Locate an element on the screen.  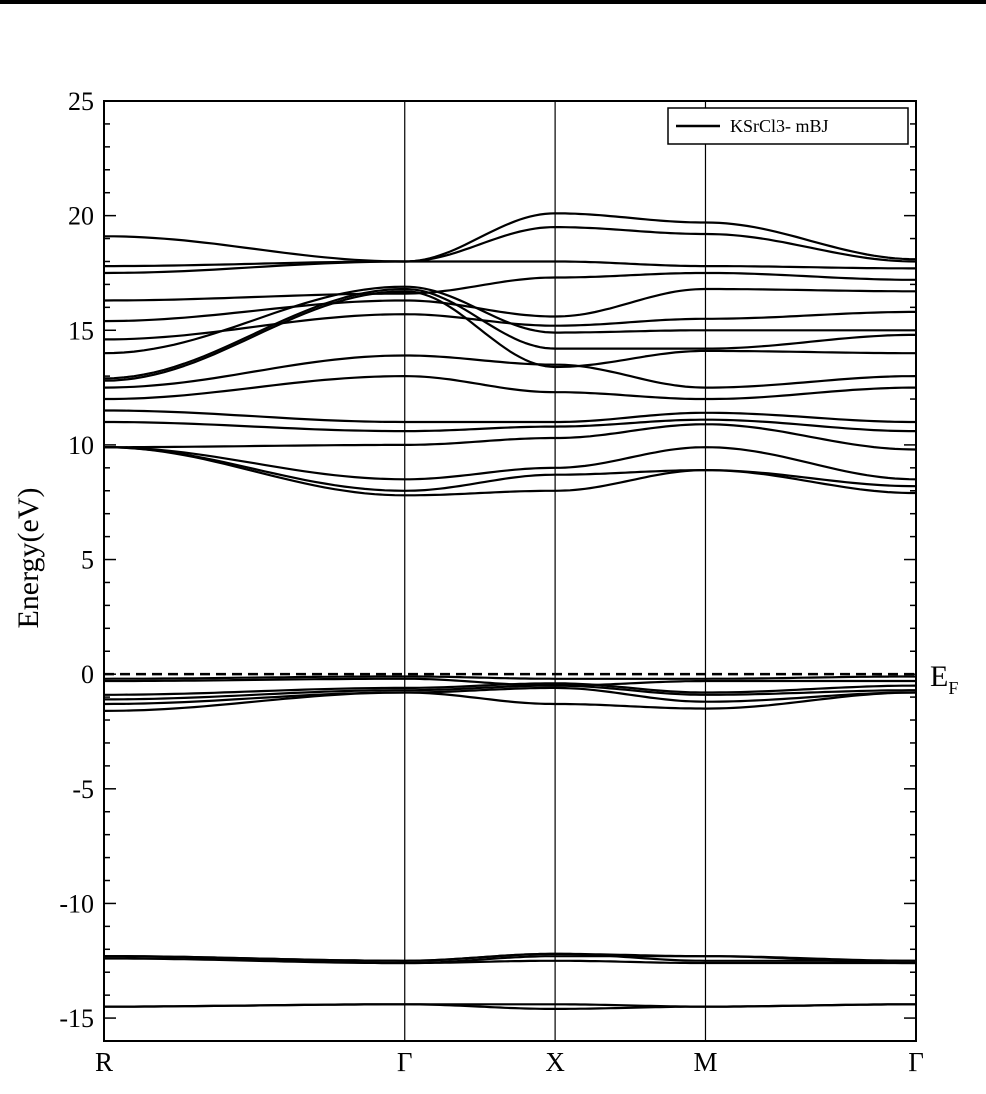
x-tick-label: X is located at coordinates (555, 1062).